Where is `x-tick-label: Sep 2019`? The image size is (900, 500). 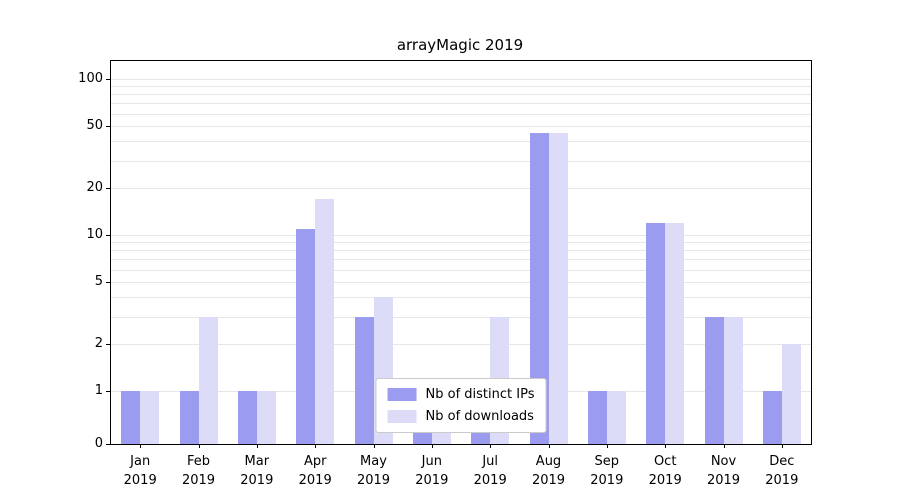 x-tick-label: Sep 2019 is located at coordinates (607, 471).